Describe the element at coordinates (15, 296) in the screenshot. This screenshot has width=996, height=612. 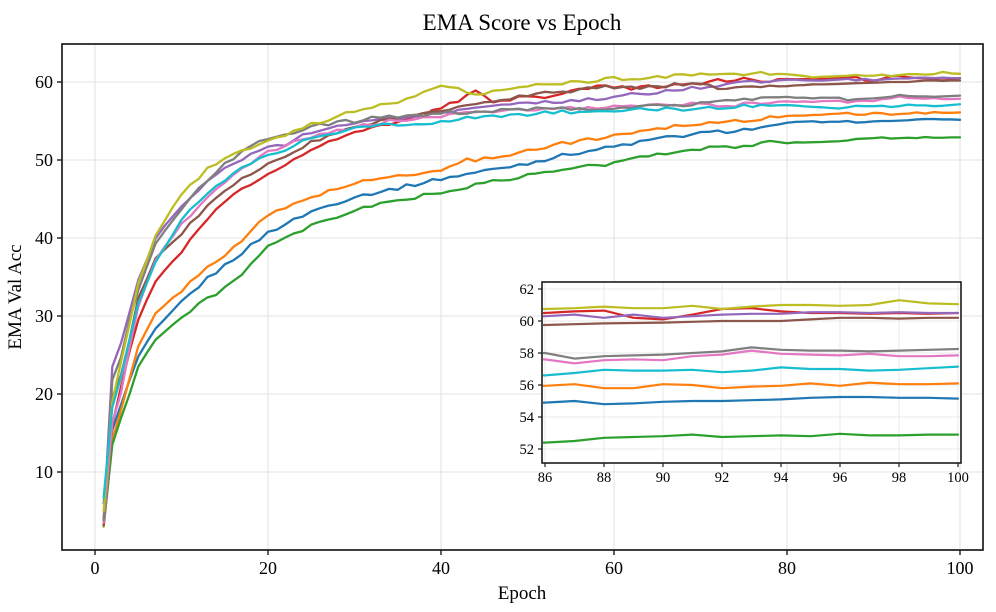
I see `y-axis-label: EMA Val Acc` at that location.